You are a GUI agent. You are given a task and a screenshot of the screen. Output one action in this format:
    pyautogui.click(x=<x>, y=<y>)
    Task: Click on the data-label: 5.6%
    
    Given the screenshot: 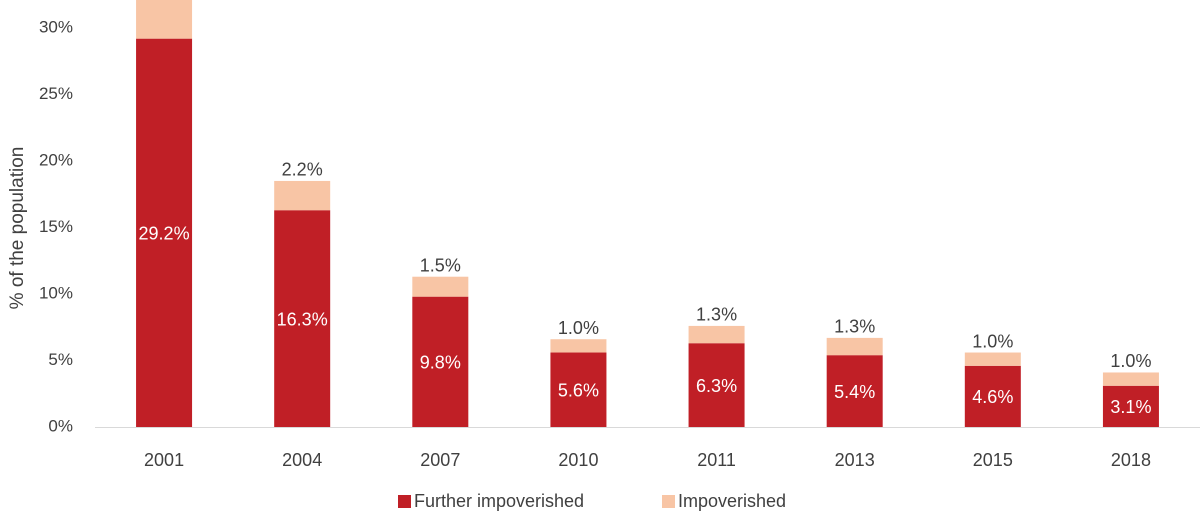 What is the action you would take?
    pyautogui.click(x=578, y=391)
    